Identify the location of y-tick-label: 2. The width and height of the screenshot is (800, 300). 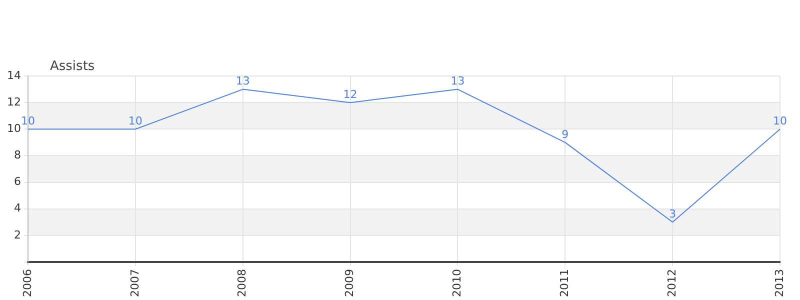
(17, 235).